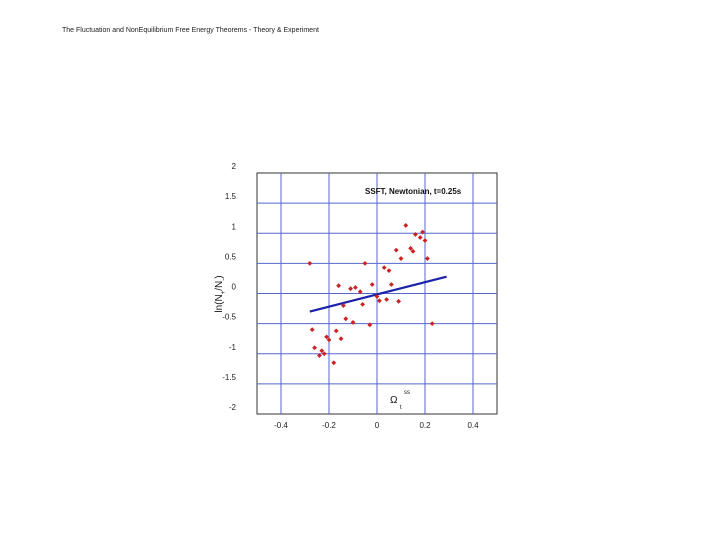  What do you see at coordinates (234, 226) in the screenshot?
I see `y-tick-label: 1` at bounding box center [234, 226].